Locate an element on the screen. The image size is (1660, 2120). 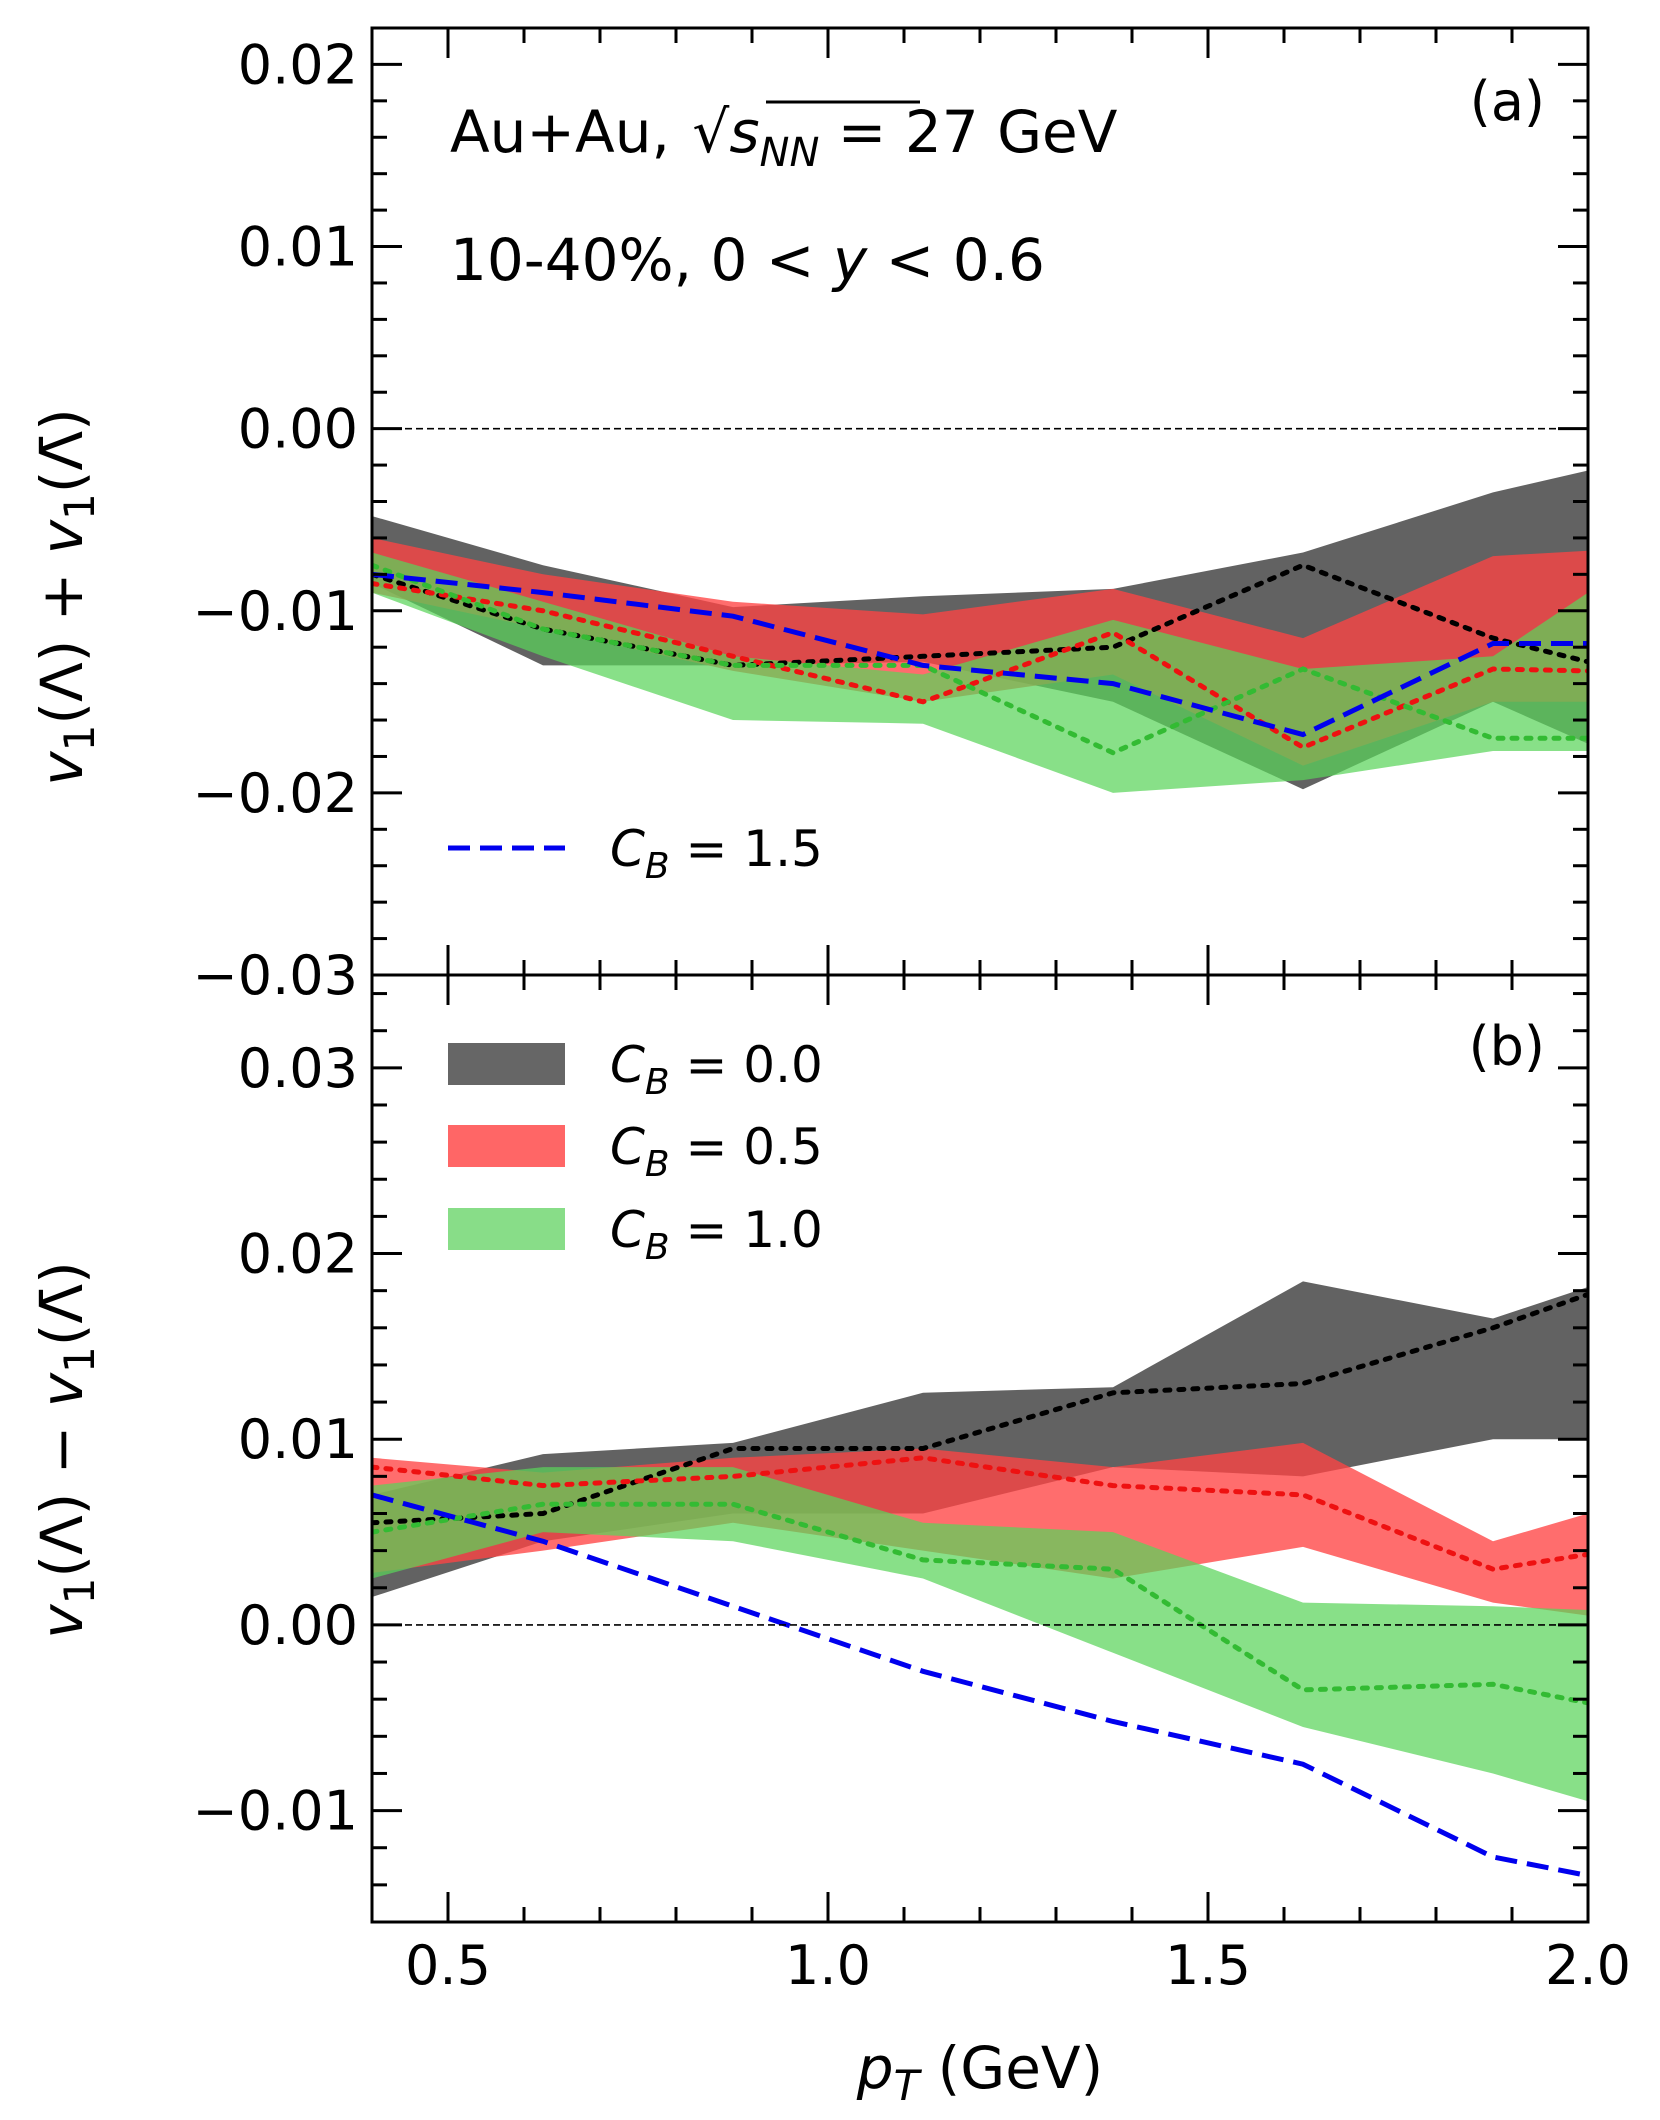
legend-b-label-2: CB = 1.0 is located at coordinates (716, 1234).